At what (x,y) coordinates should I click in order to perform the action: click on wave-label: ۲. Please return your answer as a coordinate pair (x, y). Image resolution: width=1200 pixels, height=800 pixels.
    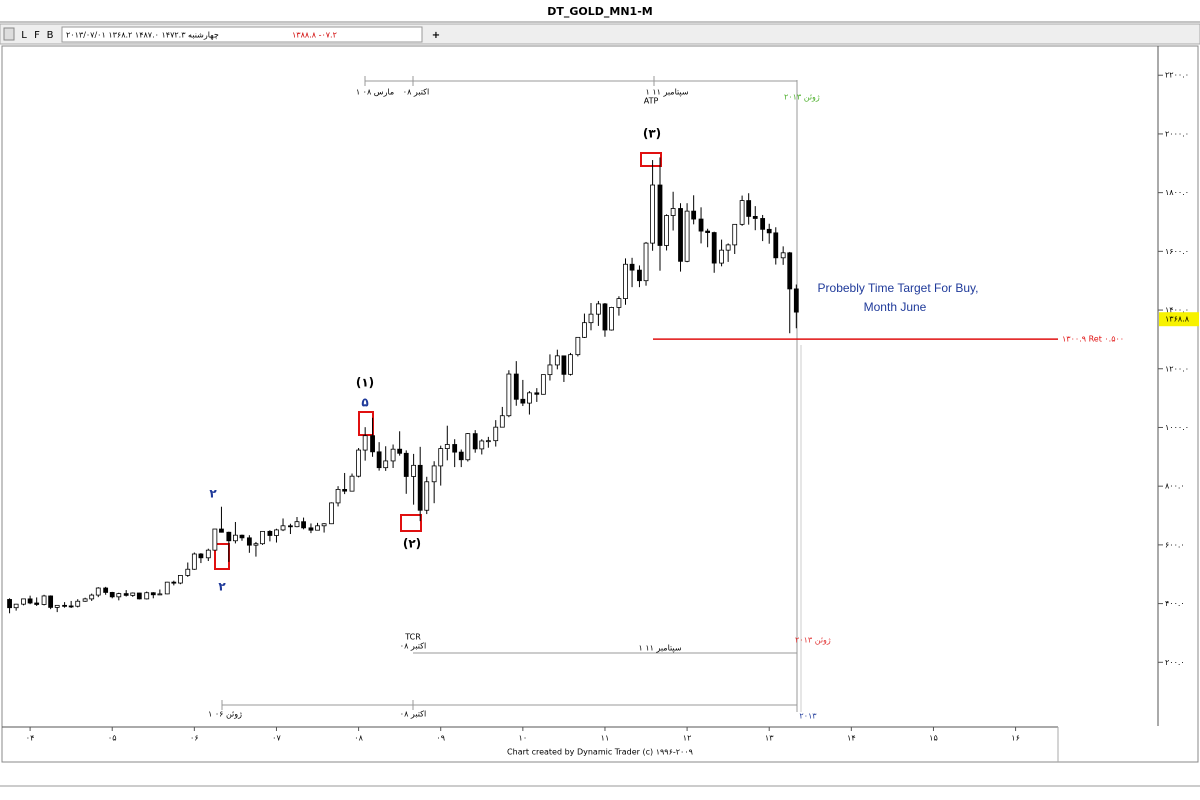
    Looking at the image, I should click on (222, 587).